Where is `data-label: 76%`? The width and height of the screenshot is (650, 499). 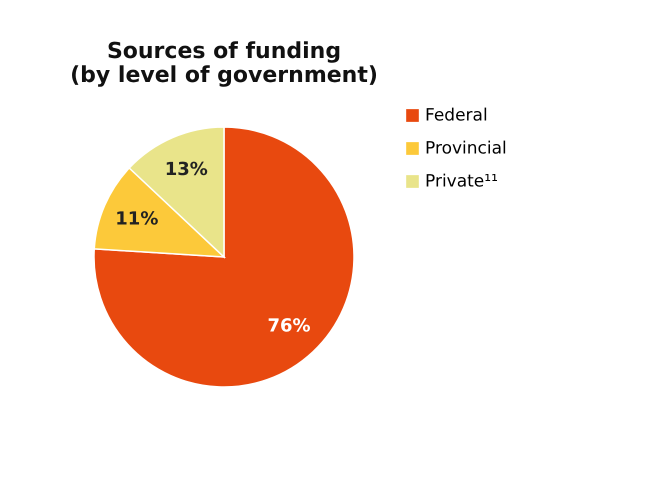 data-label: 76% is located at coordinates (289, 325).